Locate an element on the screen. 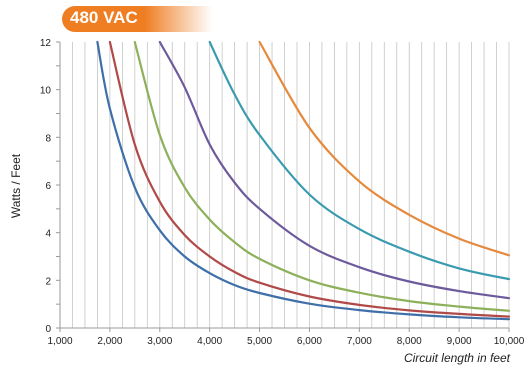  x-tick-label: 10,000 is located at coordinates (509, 341).